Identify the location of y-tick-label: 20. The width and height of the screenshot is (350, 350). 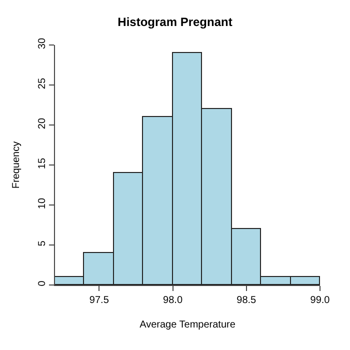
(42, 124).